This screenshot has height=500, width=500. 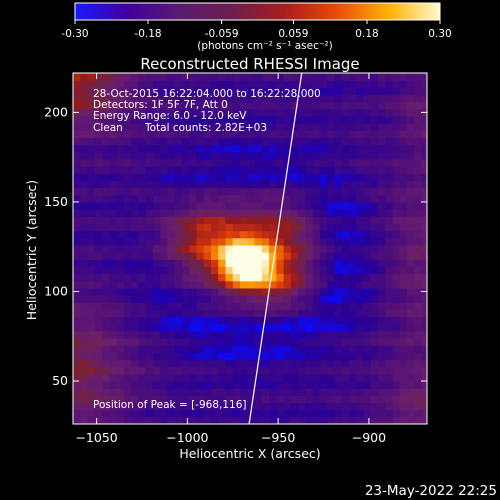 What do you see at coordinates (264, 46) in the screenshot?
I see `colorbar-units: (photons cm⁻² s⁻¹ asec⁻²)` at bounding box center [264, 46].